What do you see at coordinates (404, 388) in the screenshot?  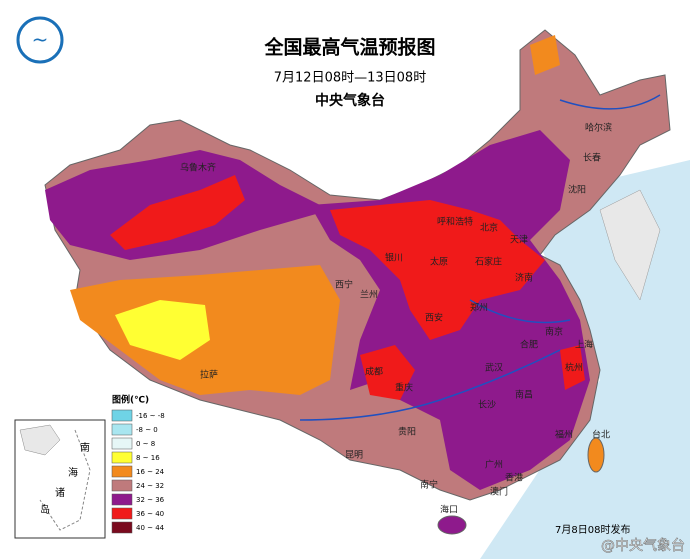 I see `city: 重庆` at bounding box center [404, 388].